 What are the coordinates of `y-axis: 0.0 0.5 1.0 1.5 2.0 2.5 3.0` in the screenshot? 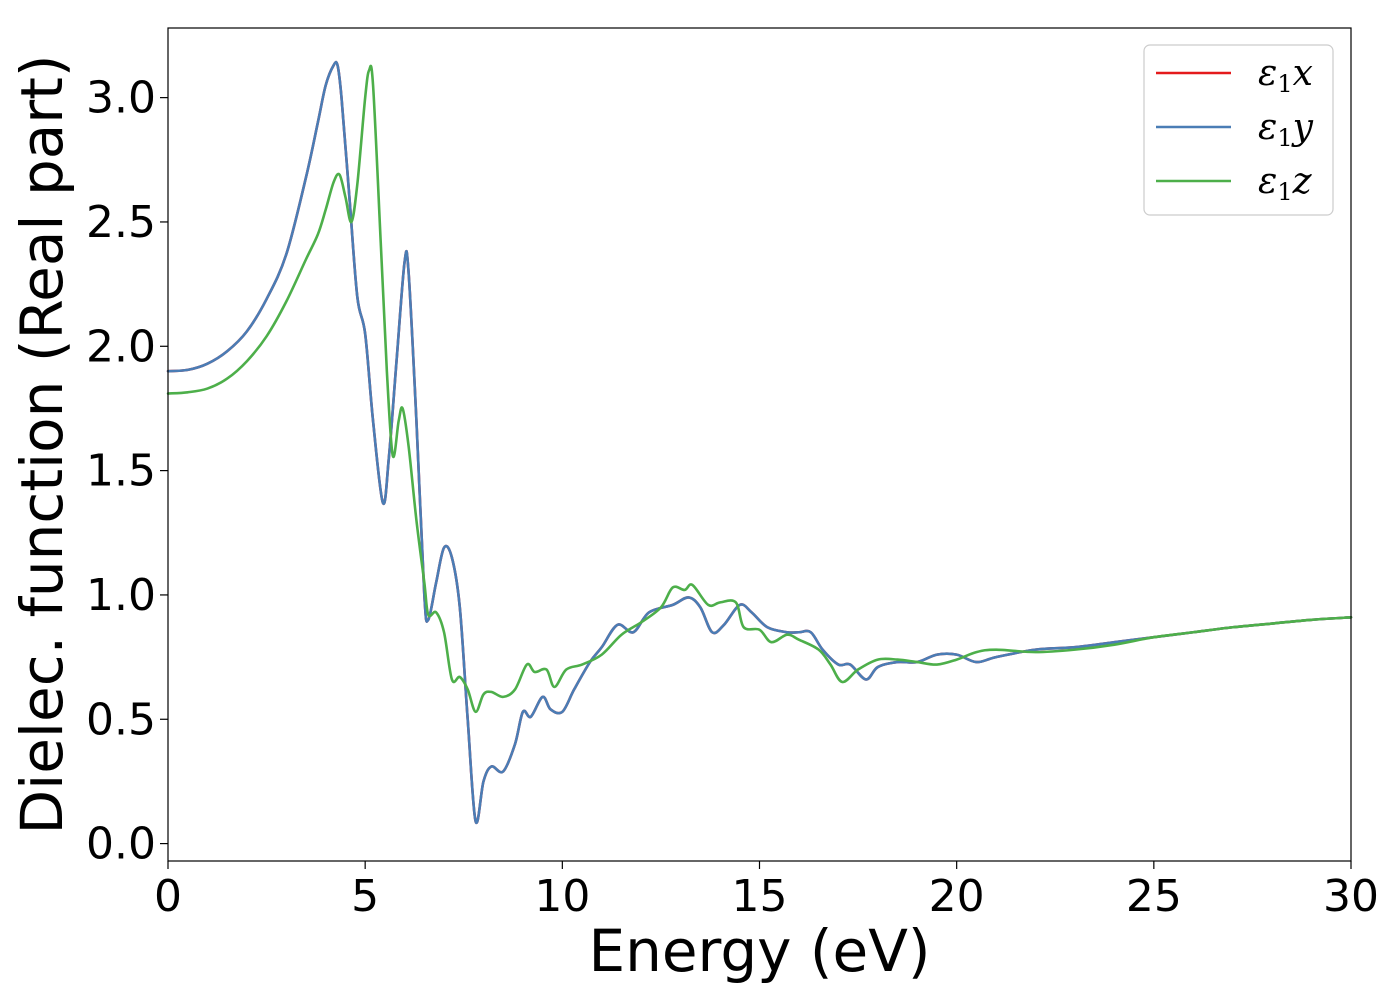 It's located at (127, 471).